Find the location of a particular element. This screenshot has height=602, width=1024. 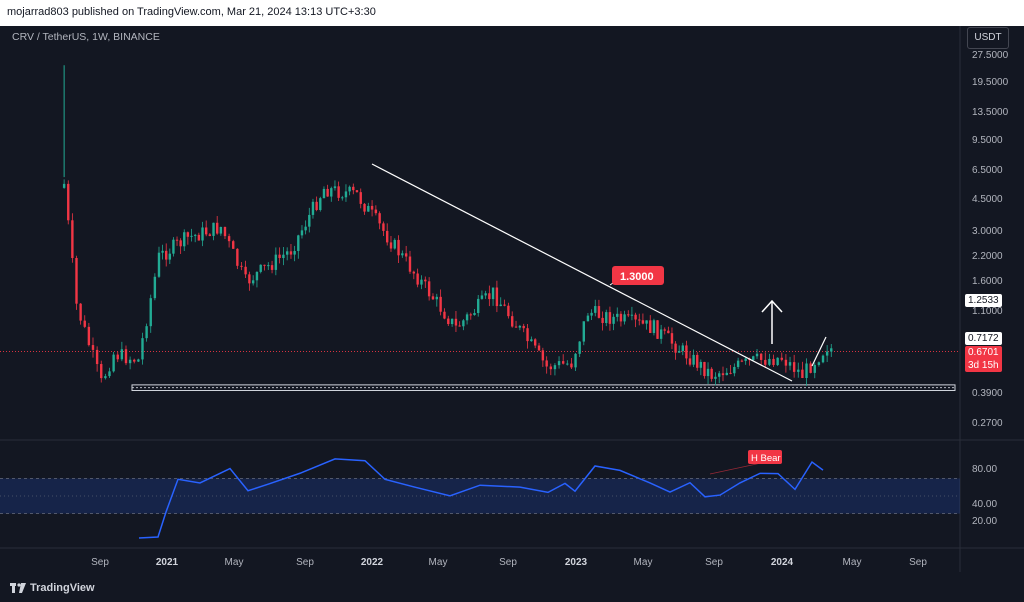

resistance-price-tag: 1.2533 is located at coordinates (983, 300).